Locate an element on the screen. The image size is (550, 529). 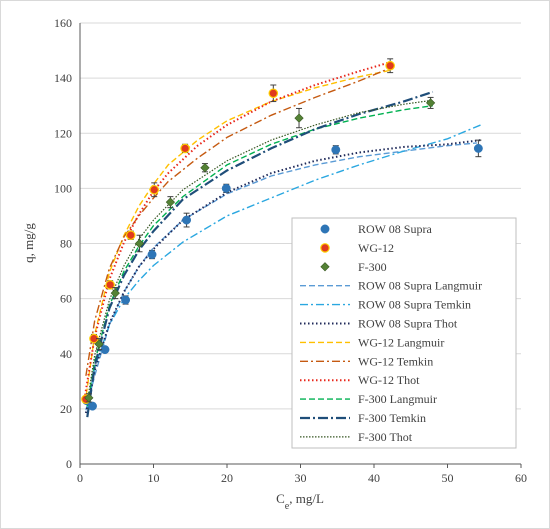
legend-label-wg-12: WG-12 is located at coordinates (376, 248).